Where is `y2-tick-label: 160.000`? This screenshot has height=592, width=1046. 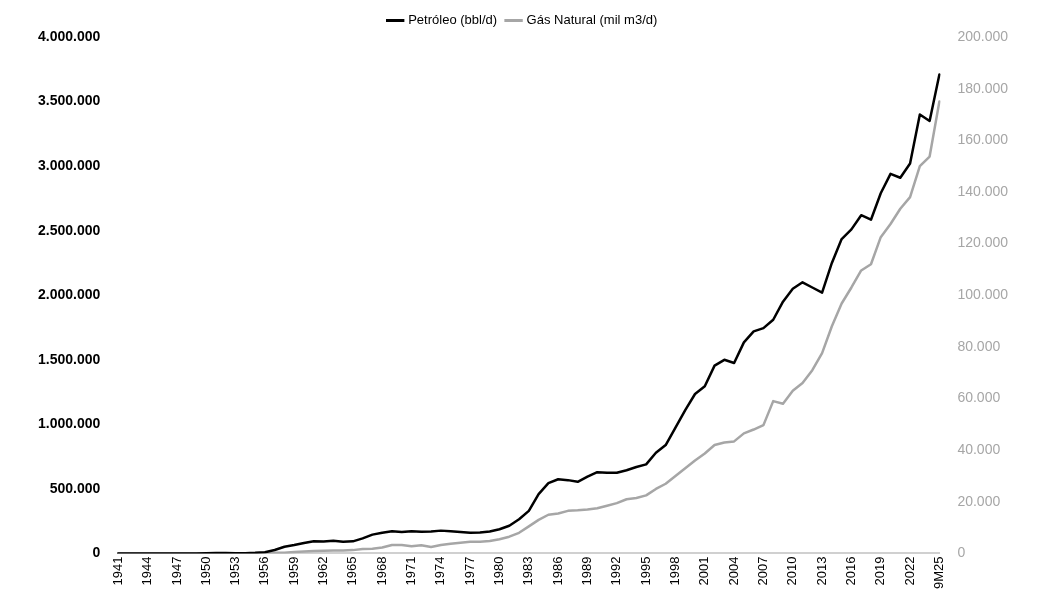 y2-tick-label: 160.000 is located at coordinates (983, 139).